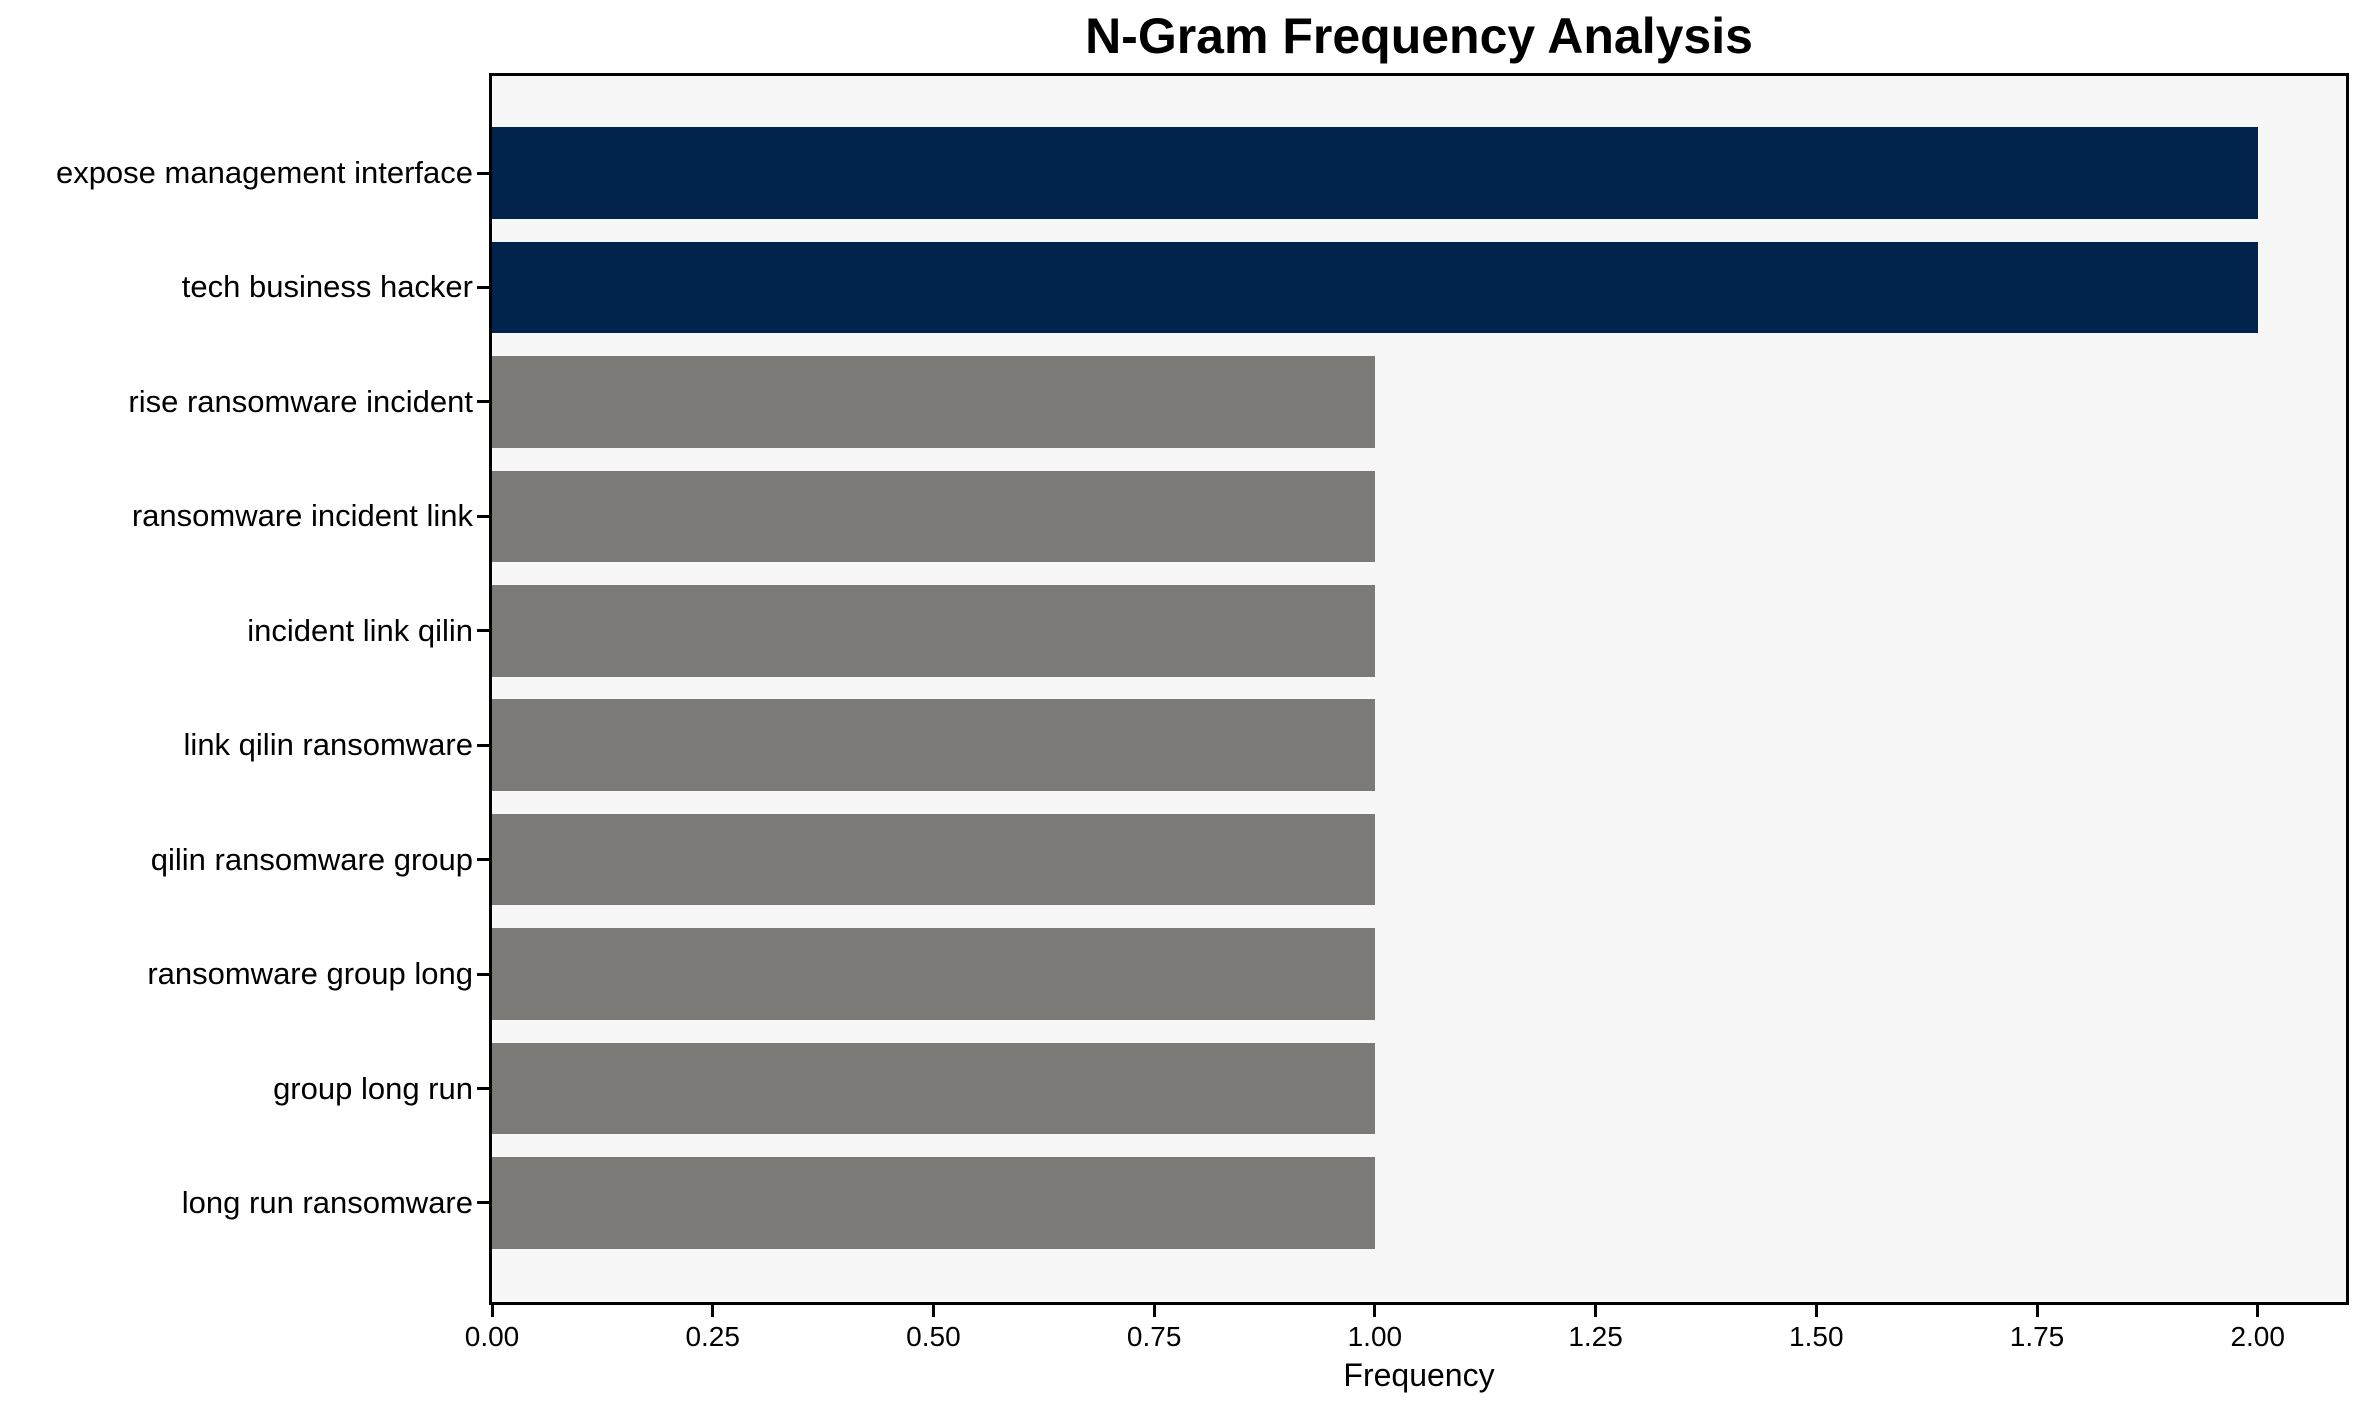  What do you see at coordinates (327, 1202) in the screenshot?
I see `y-tick-label: long run ransomware` at bounding box center [327, 1202].